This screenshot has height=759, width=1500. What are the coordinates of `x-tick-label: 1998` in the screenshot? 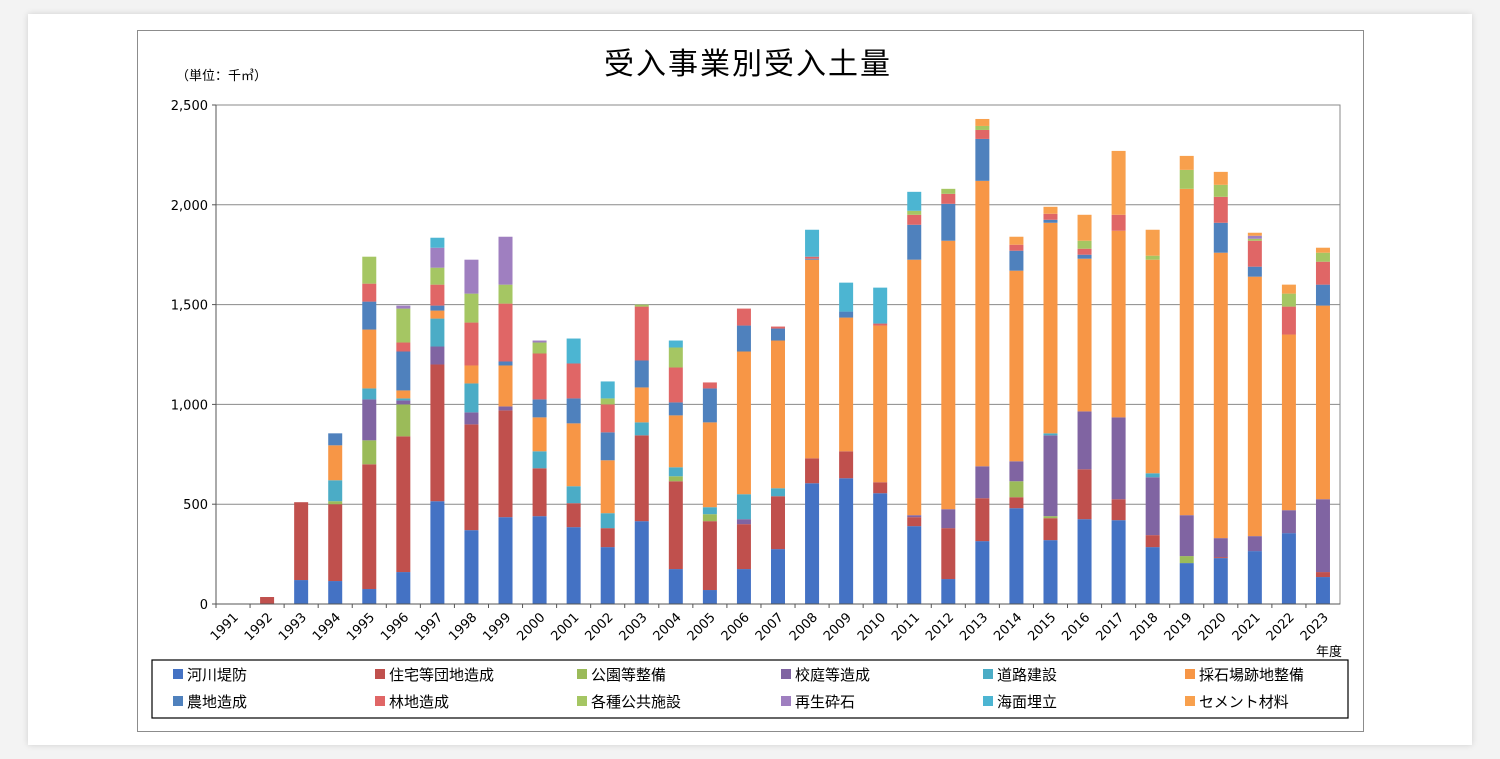 It's located at (463, 627).